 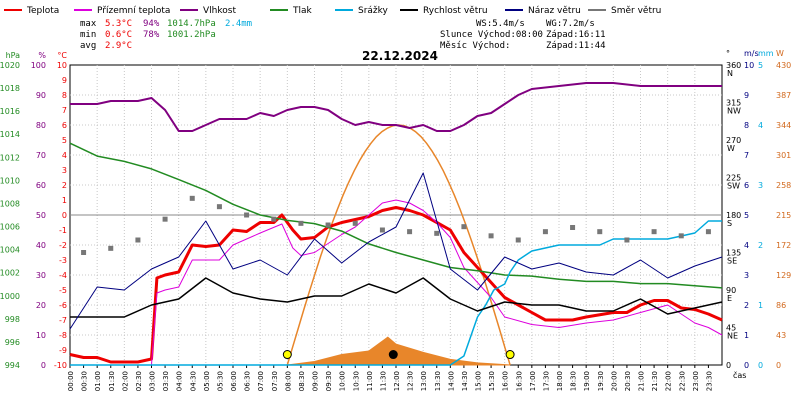 I want to click on tick-rain: 5, so click(x=760, y=65).